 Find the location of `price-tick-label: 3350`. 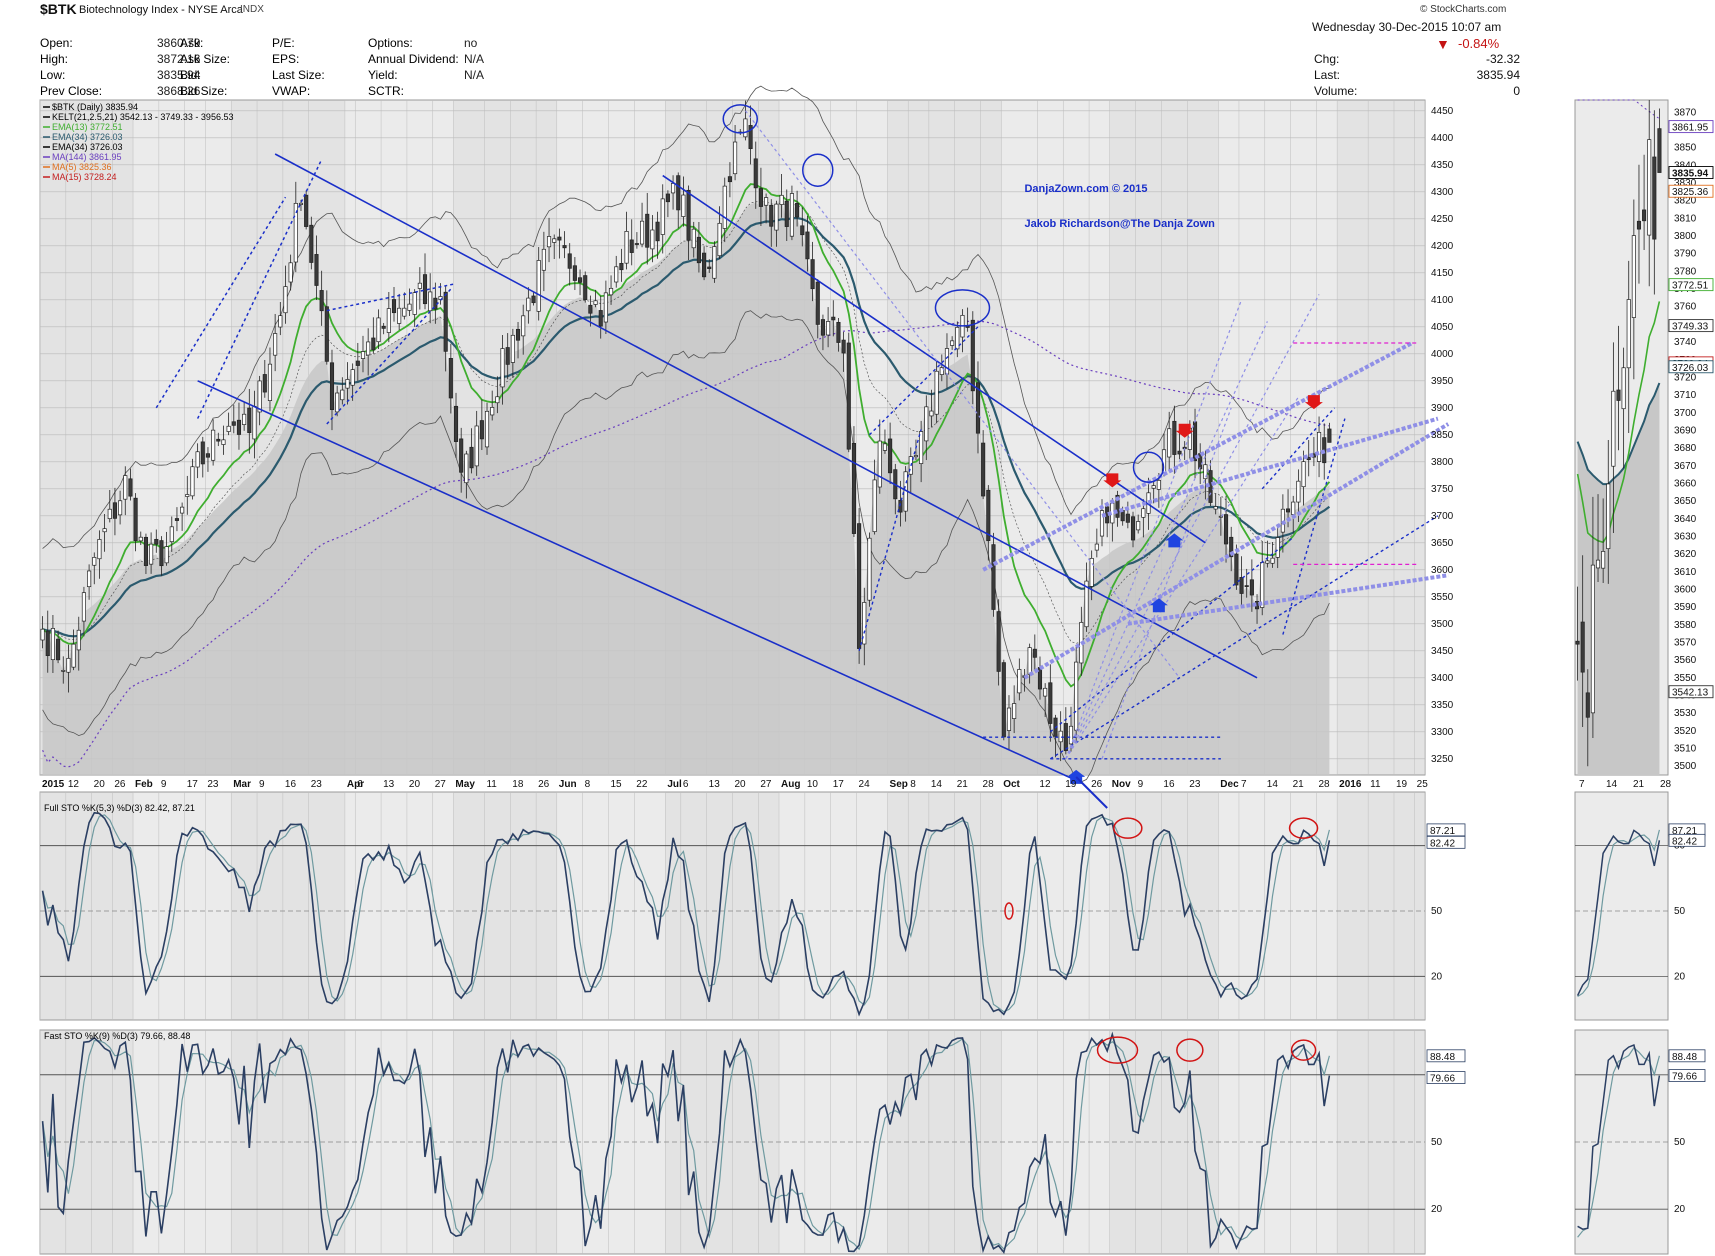

price-tick-label: 3350 is located at coordinates (1442, 705).